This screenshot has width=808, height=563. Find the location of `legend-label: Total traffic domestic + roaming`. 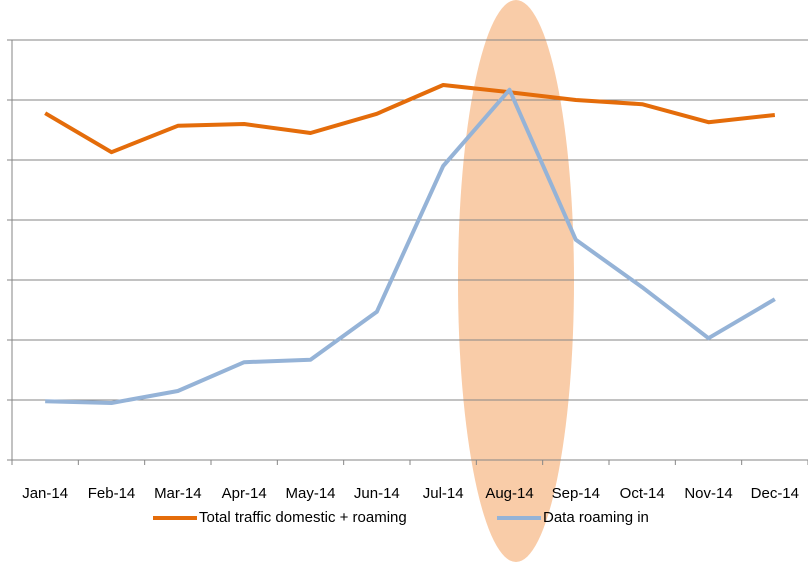

legend-label: Total traffic domestic + roaming is located at coordinates (303, 517).